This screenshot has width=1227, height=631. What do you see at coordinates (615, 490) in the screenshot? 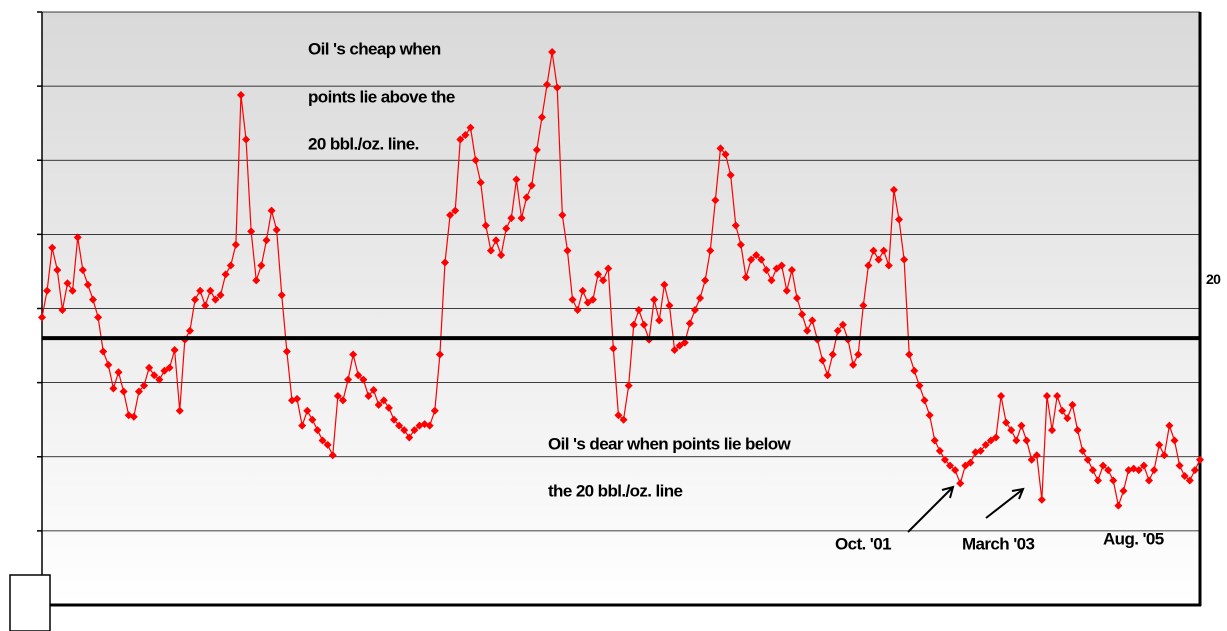
I see `annotation: the 20 bbl./oz. line` at bounding box center [615, 490].